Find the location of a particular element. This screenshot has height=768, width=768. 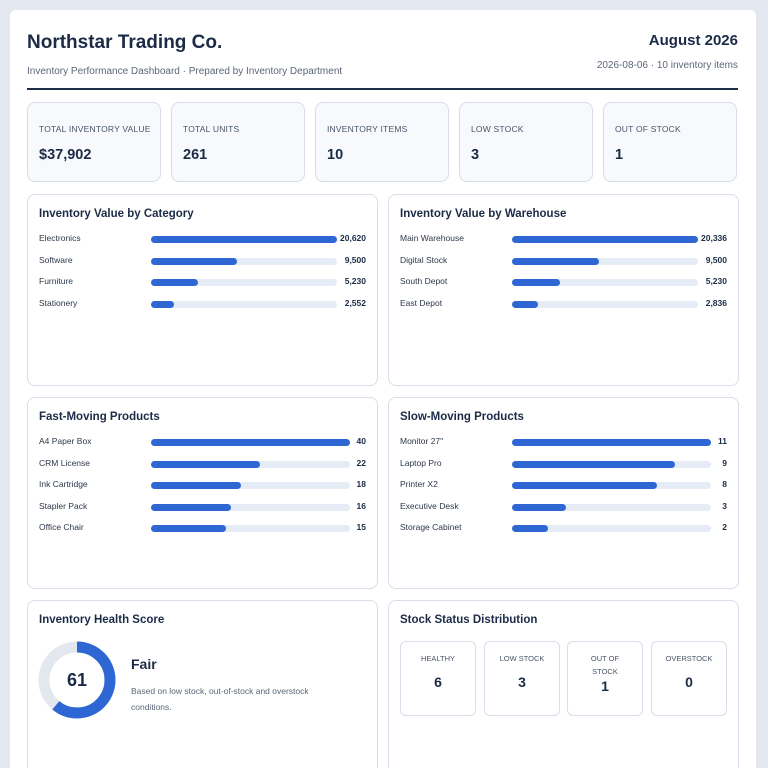

bar-value-label: 20,336 is located at coordinates (714, 238).